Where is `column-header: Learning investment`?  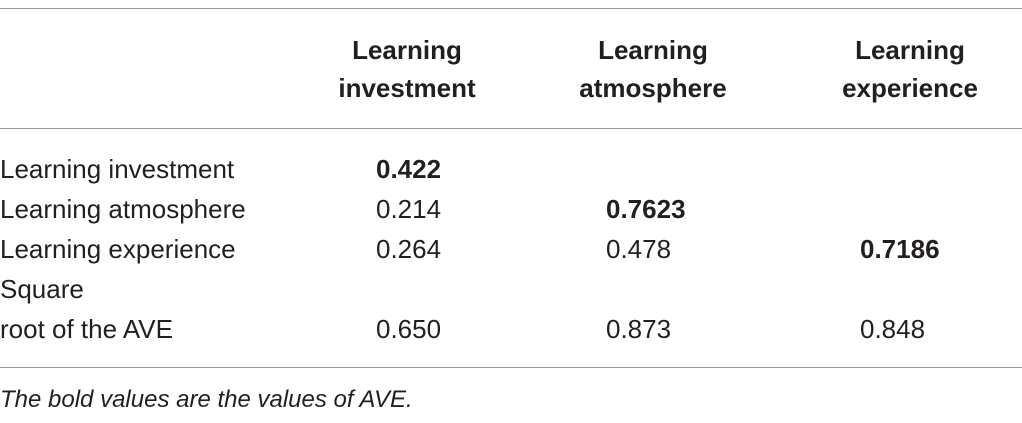
column-header: Learning investment is located at coordinates (407, 69).